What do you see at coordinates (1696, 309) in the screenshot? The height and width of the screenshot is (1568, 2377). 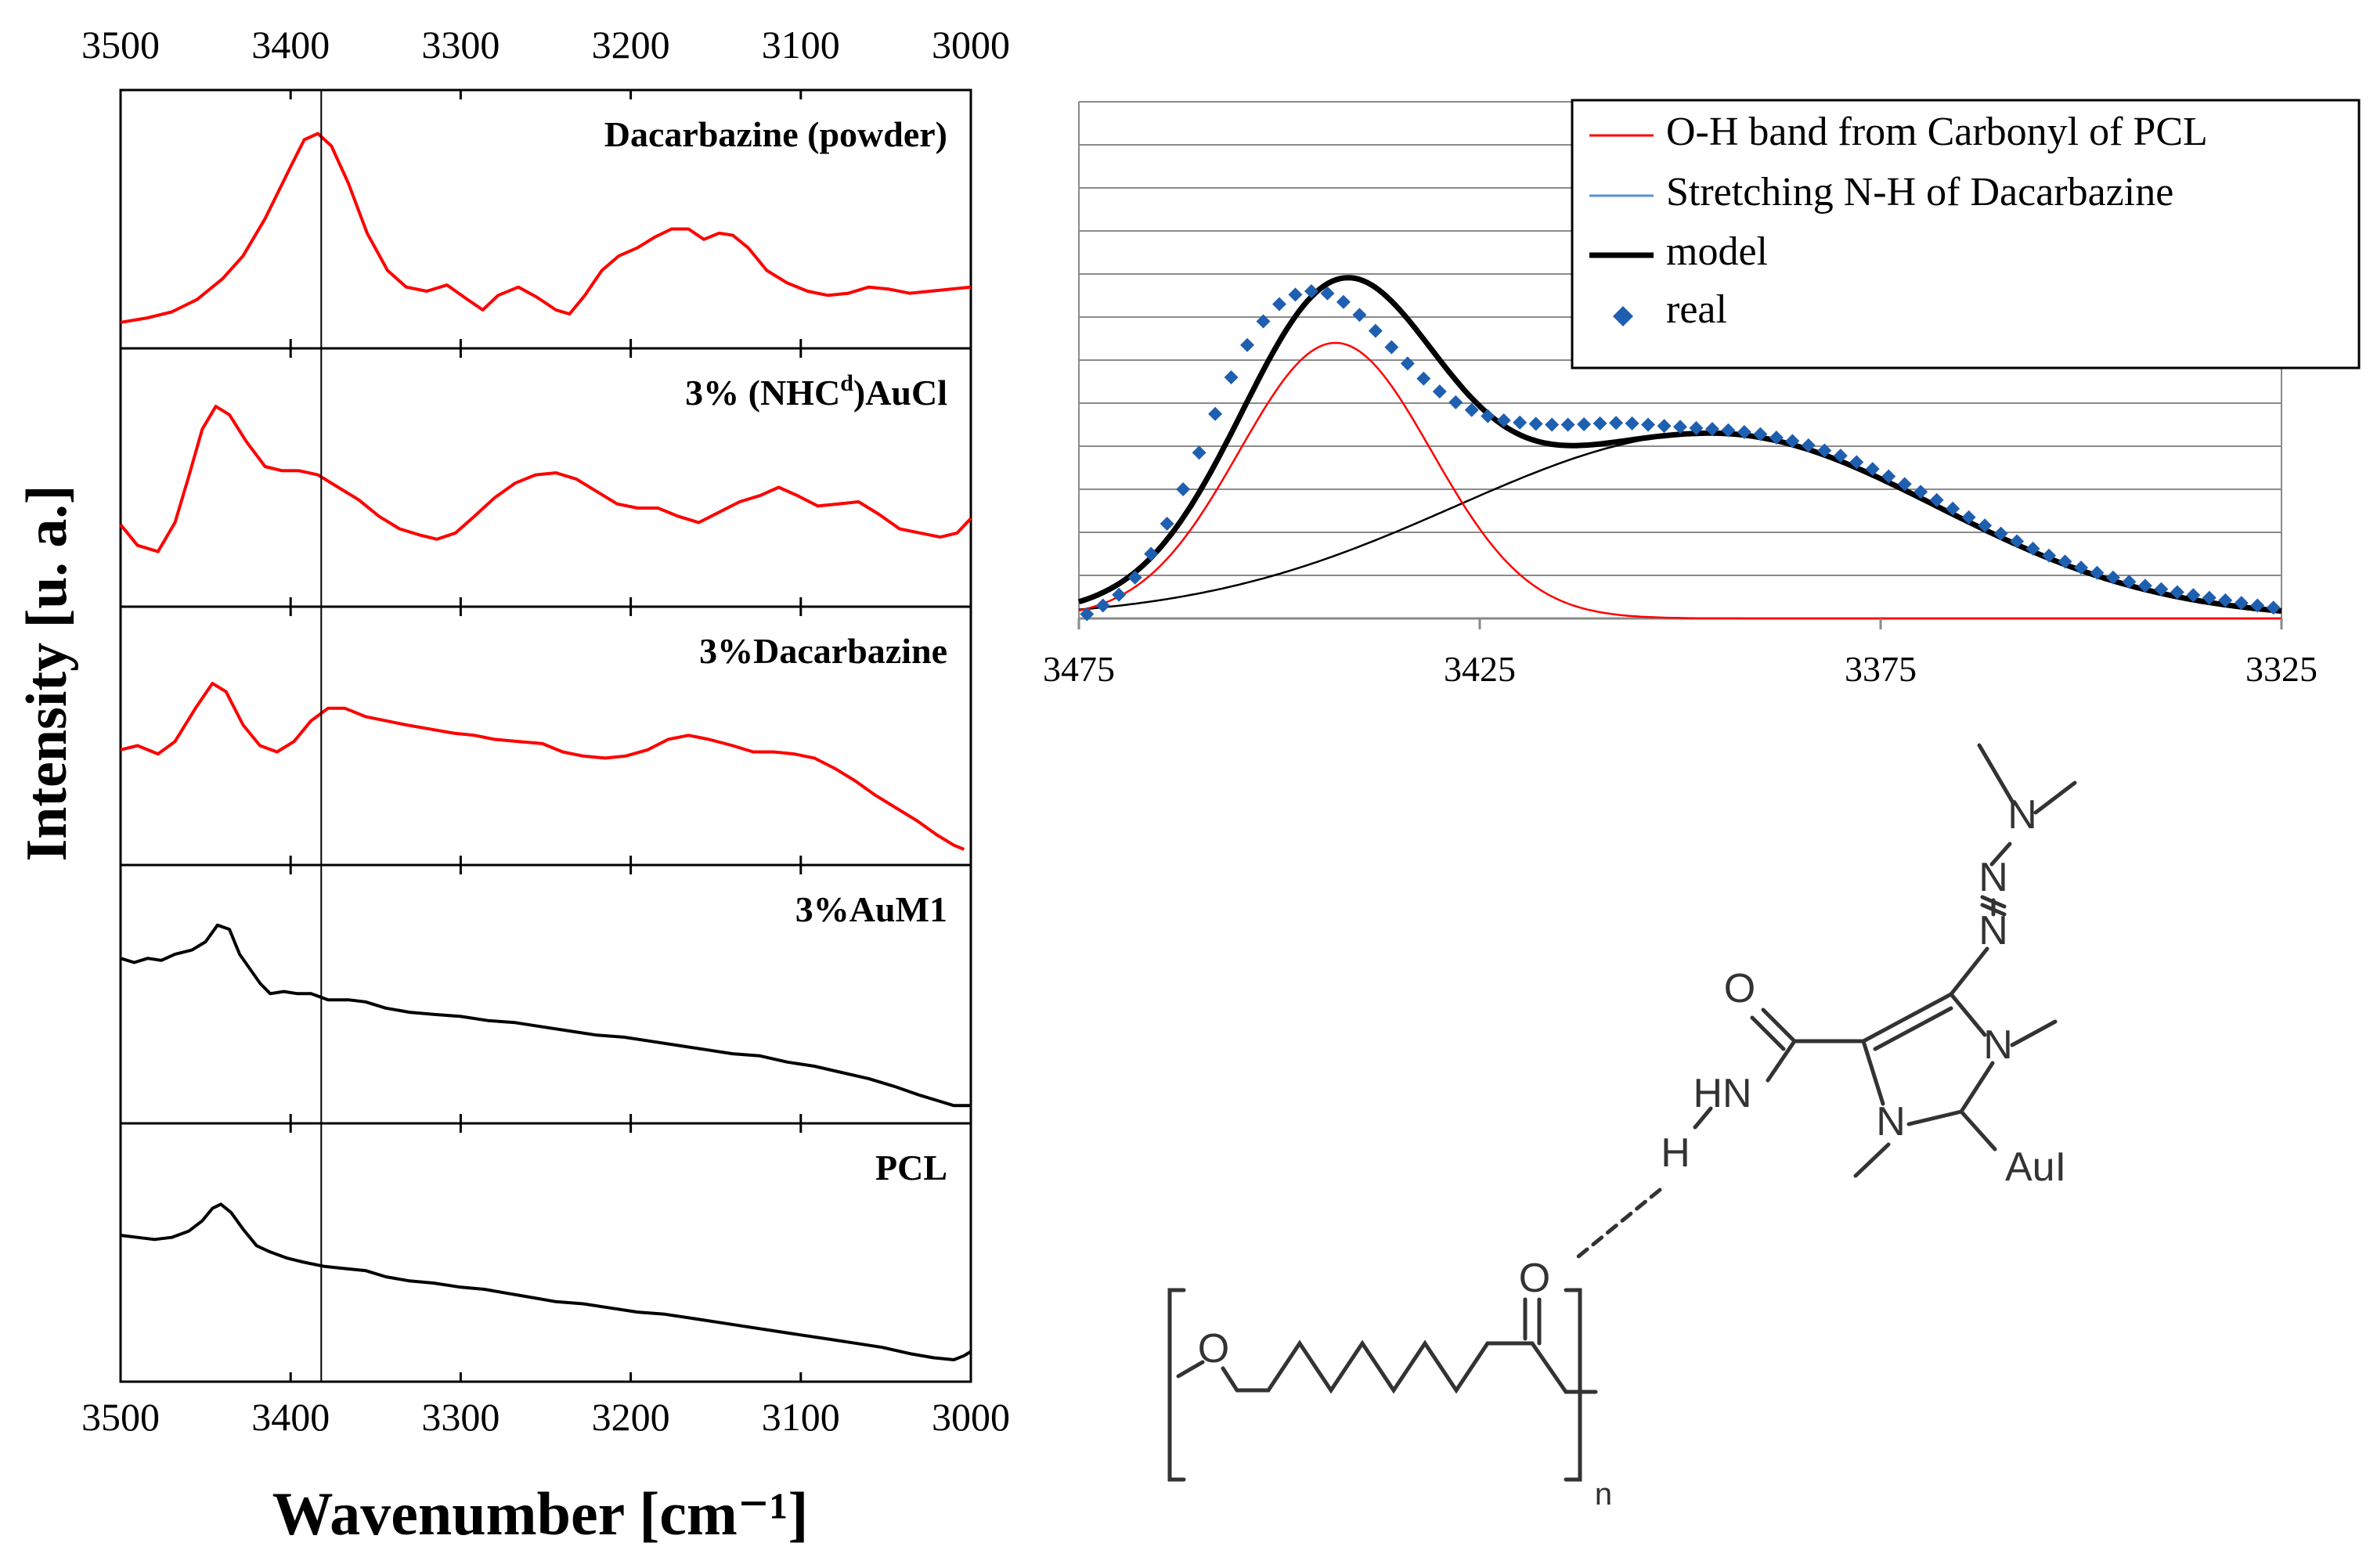 I see `legend-entry: real` at bounding box center [1696, 309].